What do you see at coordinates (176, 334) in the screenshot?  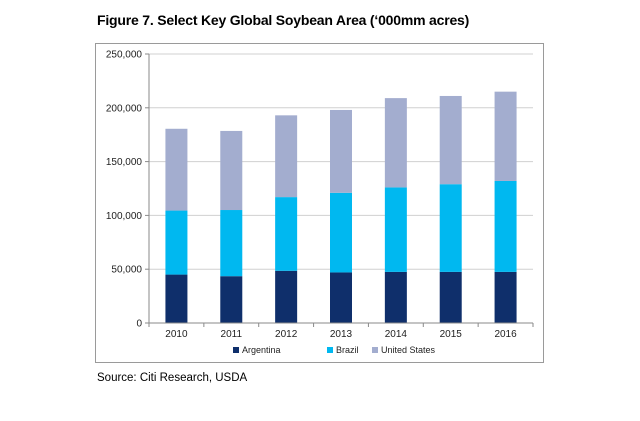 I see `x-tick-label: 2010` at bounding box center [176, 334].